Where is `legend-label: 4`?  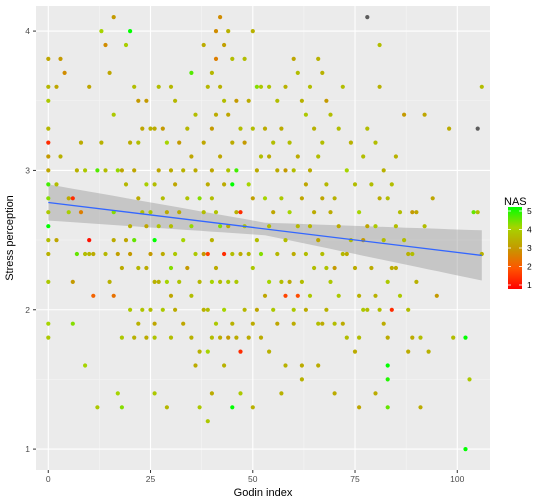 legend-label: 4 is located at coordinates (529, 230).